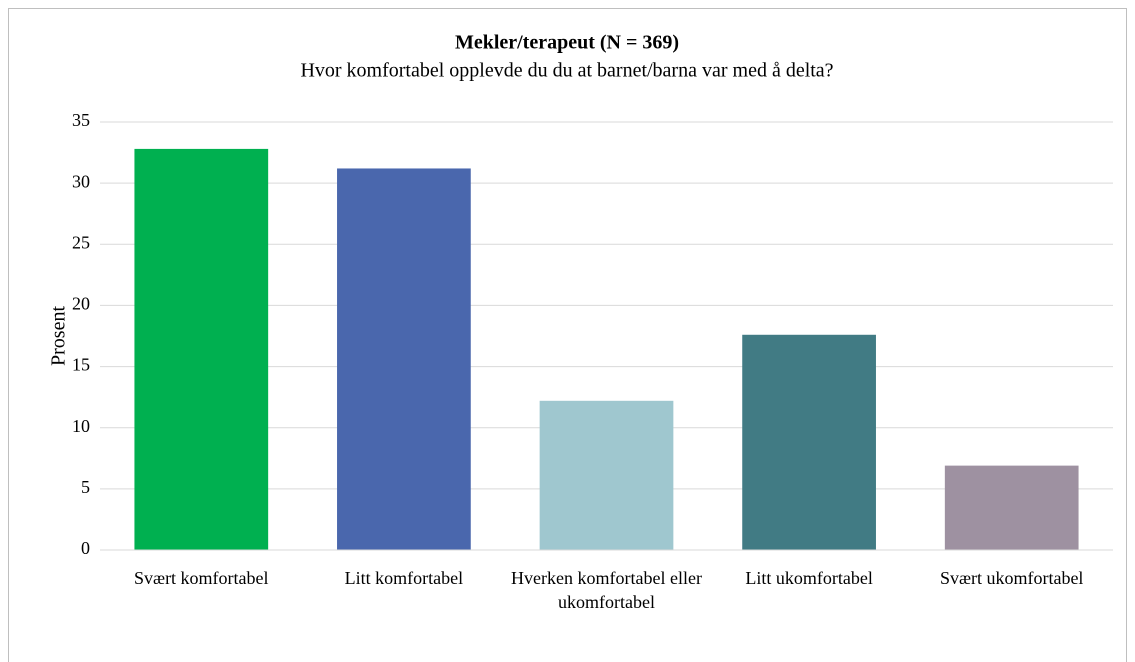  I want to click on y-tick-label: 35, so click(81, 120).